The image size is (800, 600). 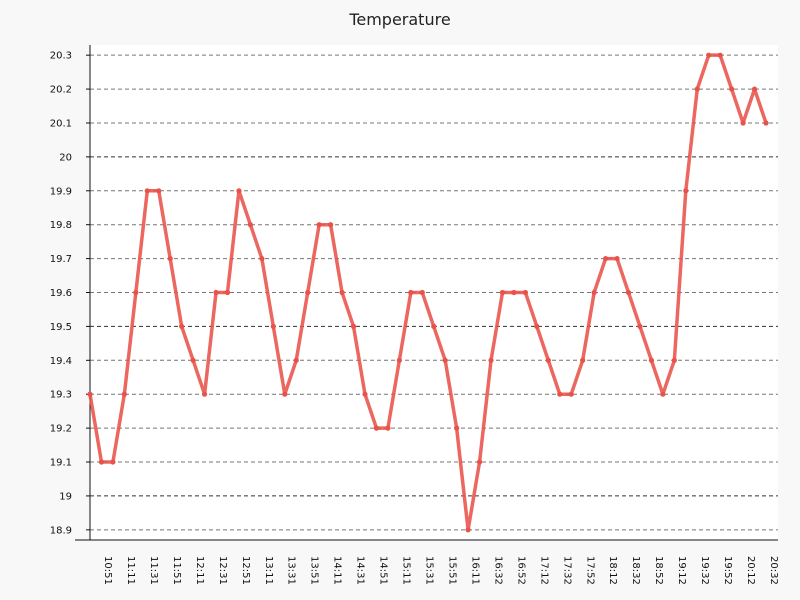 I want to click on x-tick-label: 14:51, so click(x=383, y=570).